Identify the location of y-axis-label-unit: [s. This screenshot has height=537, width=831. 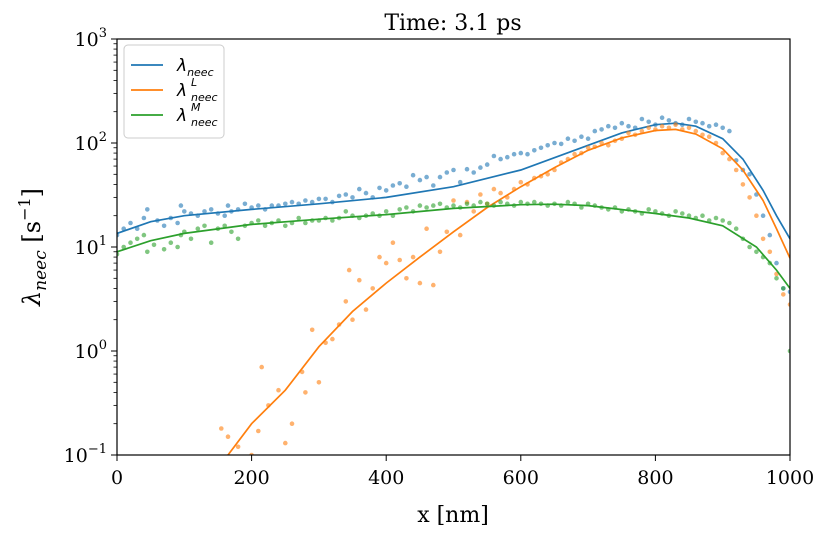
(32, 232).